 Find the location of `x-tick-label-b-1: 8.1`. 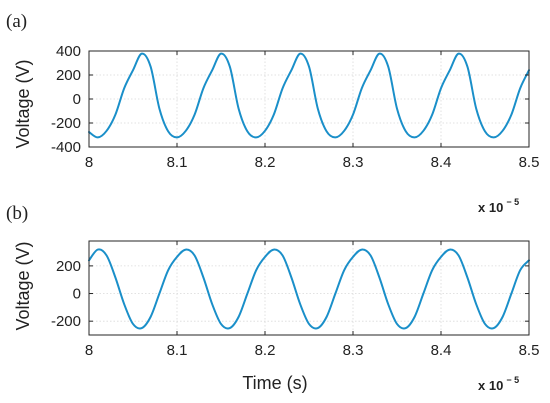

x-tick-label-b-1: 8.1 is located at coordinates (177, 350).